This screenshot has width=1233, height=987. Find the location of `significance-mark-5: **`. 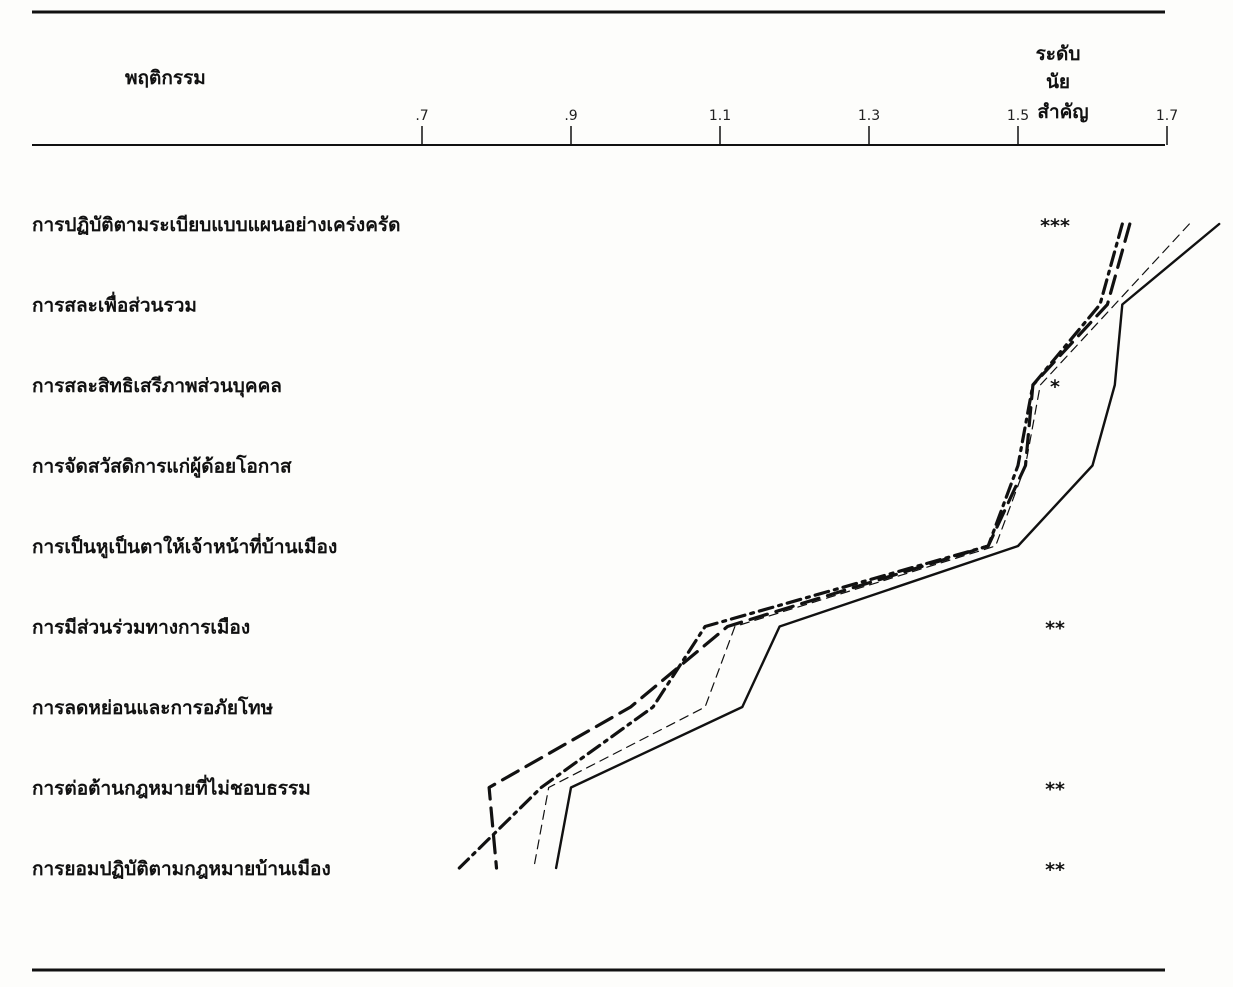

significance-mark-5: ** is located at coordinates (1055, 629).